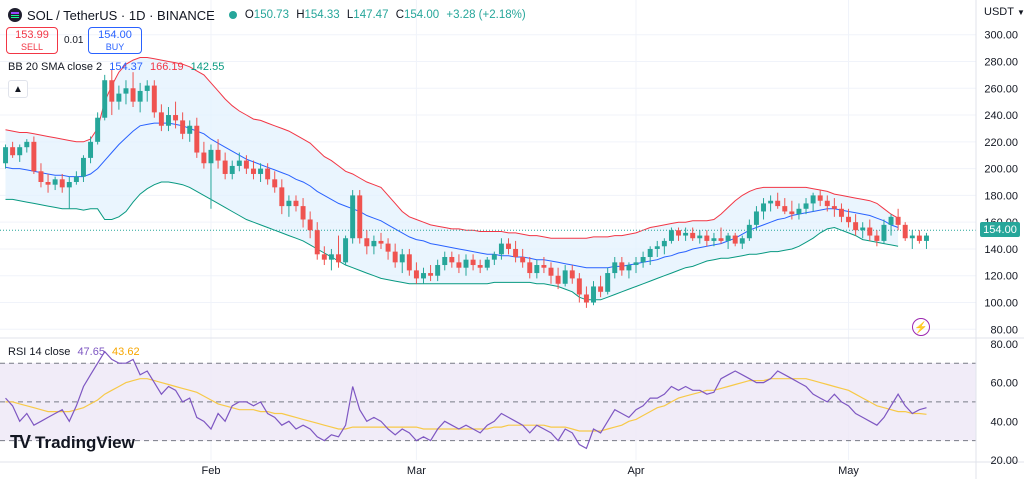 This screenshot has width=1024, height=479. Describe the element at coordinates (1004, 461) in the screenshot. I see `rsi-tick-label: 20.00` at that location.